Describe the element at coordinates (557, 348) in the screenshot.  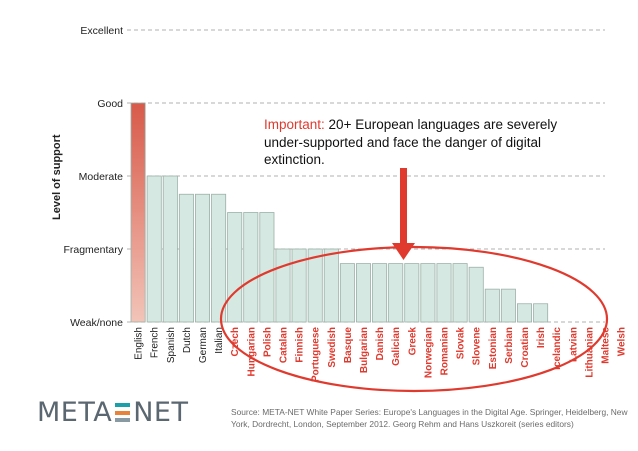
I see `x-tick-label: Icelandic` at that location.